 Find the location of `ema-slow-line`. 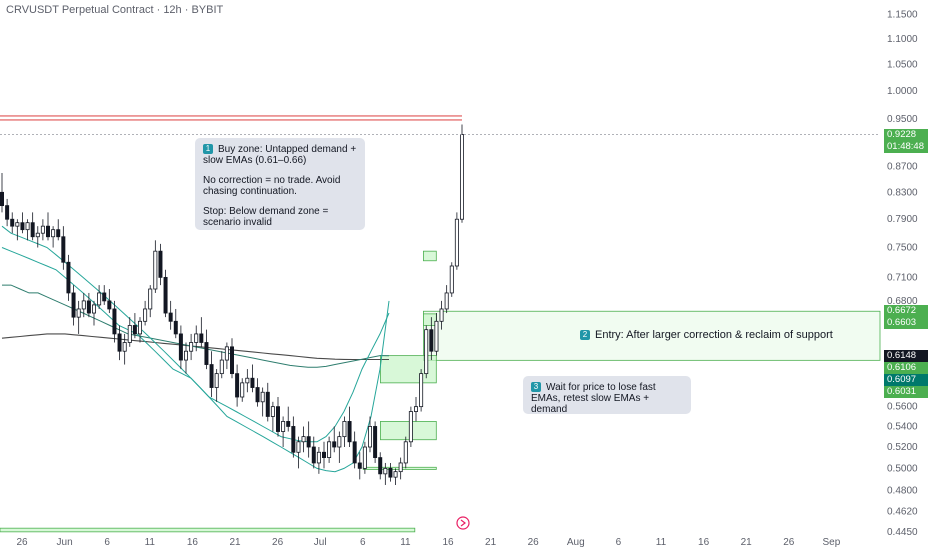

ema-slow-line is located at coordinates (196, 326).